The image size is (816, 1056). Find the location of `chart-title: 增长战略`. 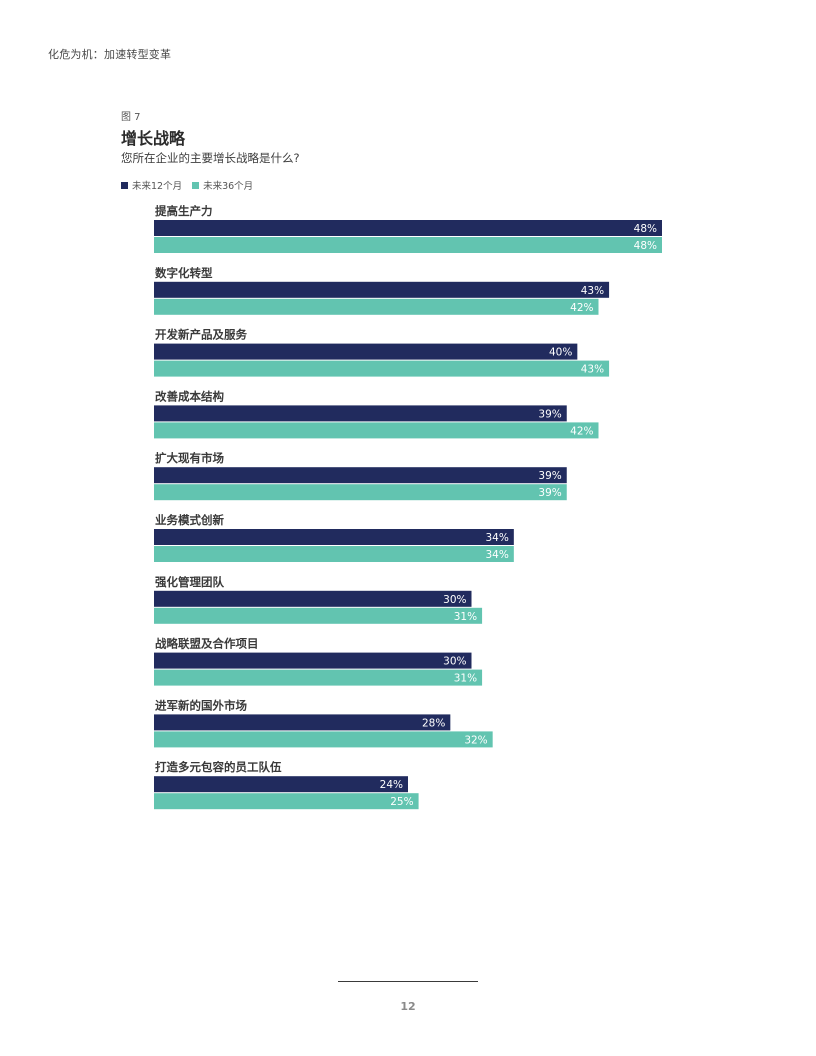

chart-title: 增长战略 is located at coordinates (153, 138).